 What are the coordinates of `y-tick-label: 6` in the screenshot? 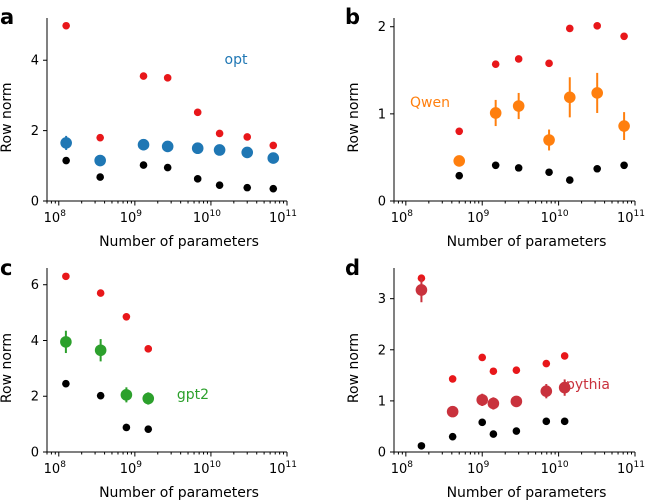 It's located at (35, 285).